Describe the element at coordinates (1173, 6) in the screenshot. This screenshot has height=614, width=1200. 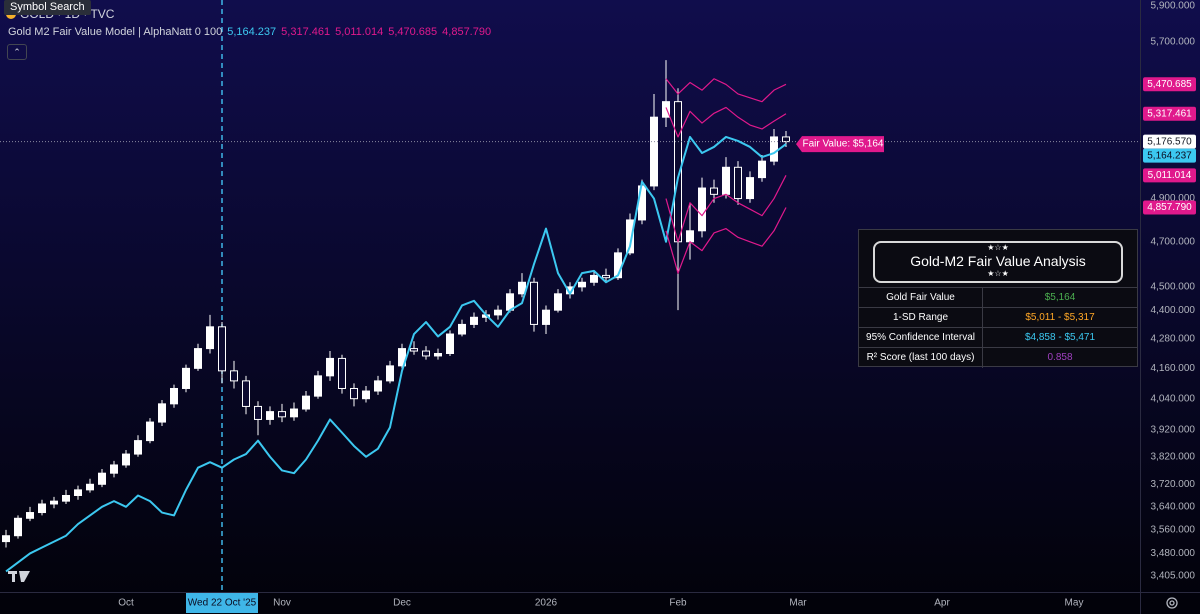
I see `y-tick-label: 5,900.000` at that location.